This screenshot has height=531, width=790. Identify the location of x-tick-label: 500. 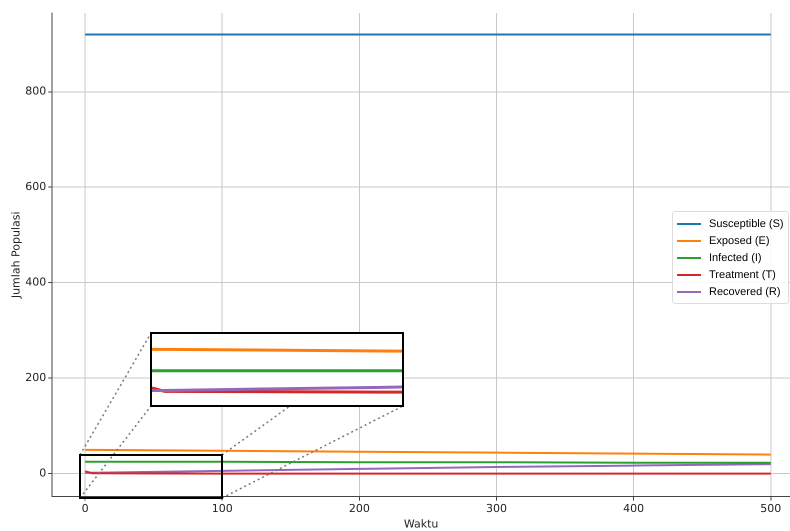
(771, 509).